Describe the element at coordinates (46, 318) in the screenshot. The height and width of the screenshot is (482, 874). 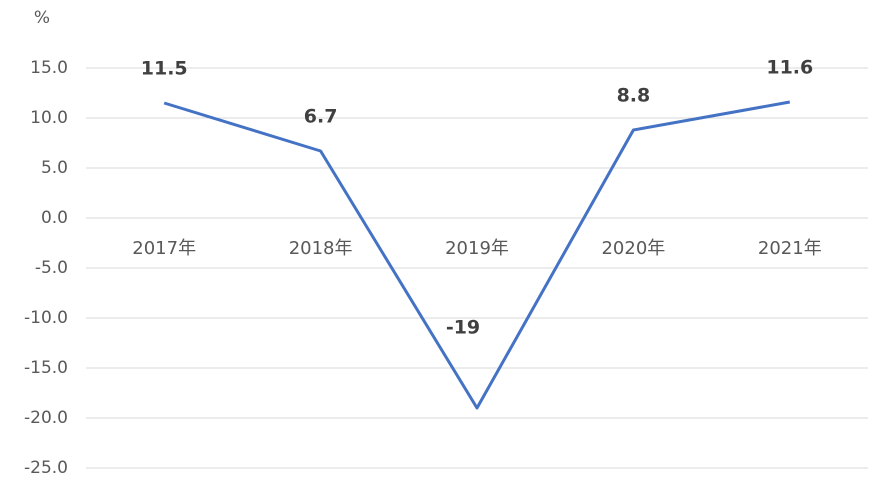
I see `y-tick-label: -10.0` at that location.